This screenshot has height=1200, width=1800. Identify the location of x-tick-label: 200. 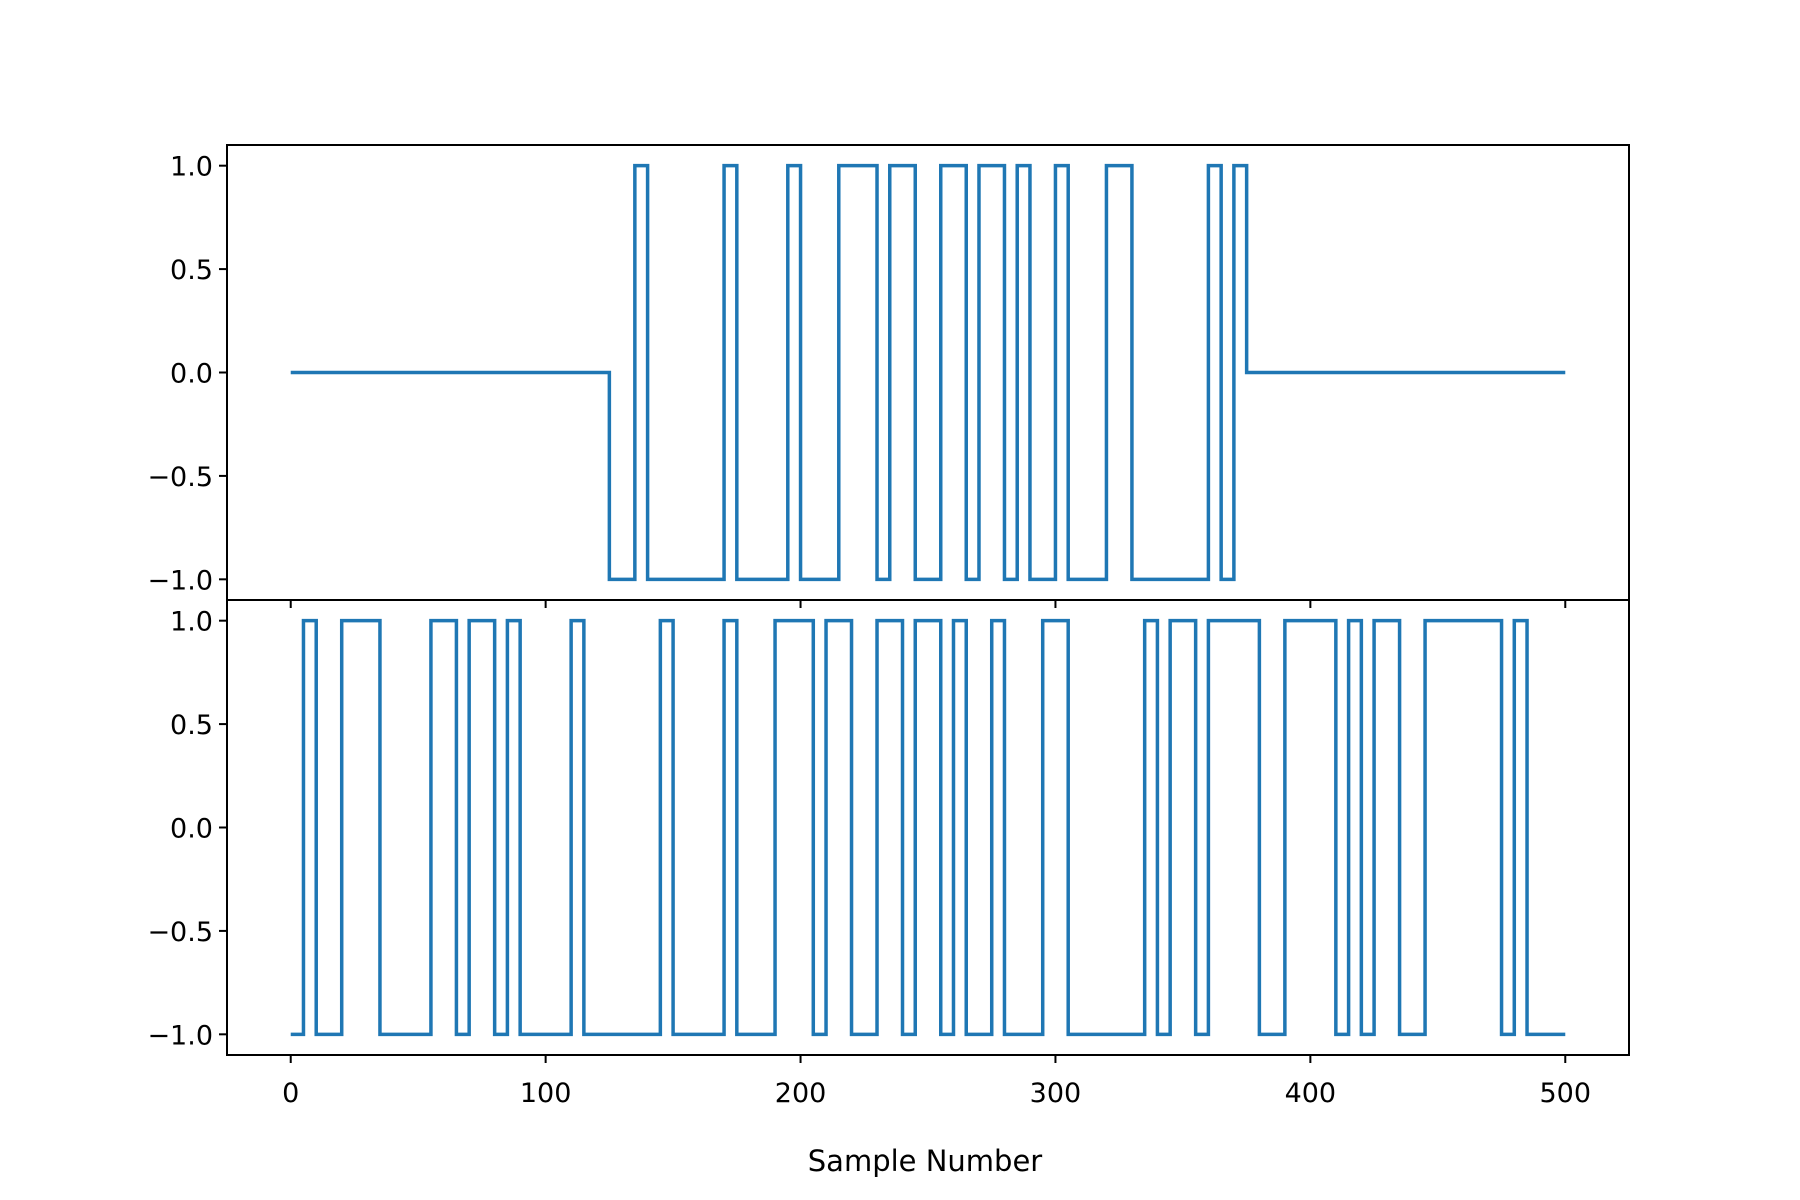
(801, 1093).